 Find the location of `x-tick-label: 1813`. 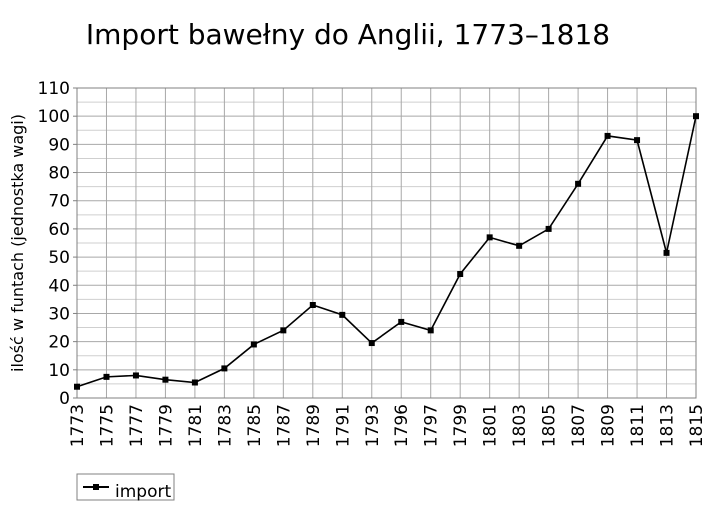

x-tick-label: 1813 is located at coordinates (668, 425).